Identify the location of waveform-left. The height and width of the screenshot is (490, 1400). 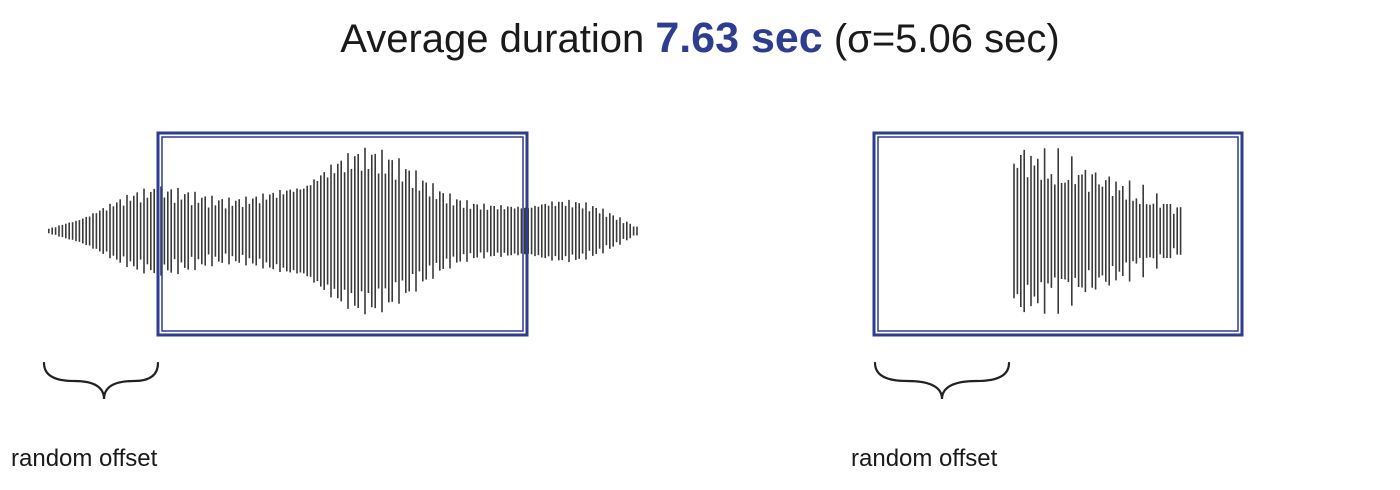
(342, 231).